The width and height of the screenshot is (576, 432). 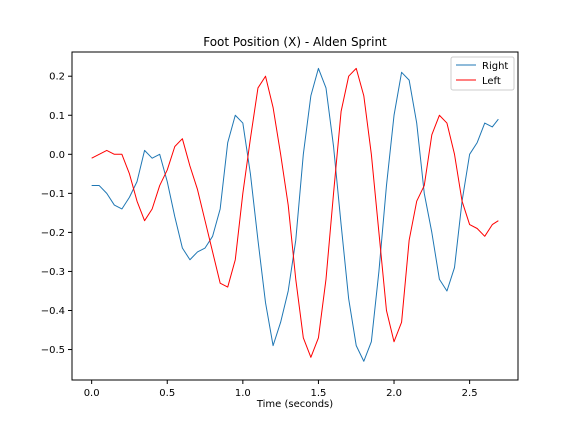 What do you see at coordinates (243, 393) in the screenshot?
I see `x-tick-label: 1.0` at bounding box center [243, 393].